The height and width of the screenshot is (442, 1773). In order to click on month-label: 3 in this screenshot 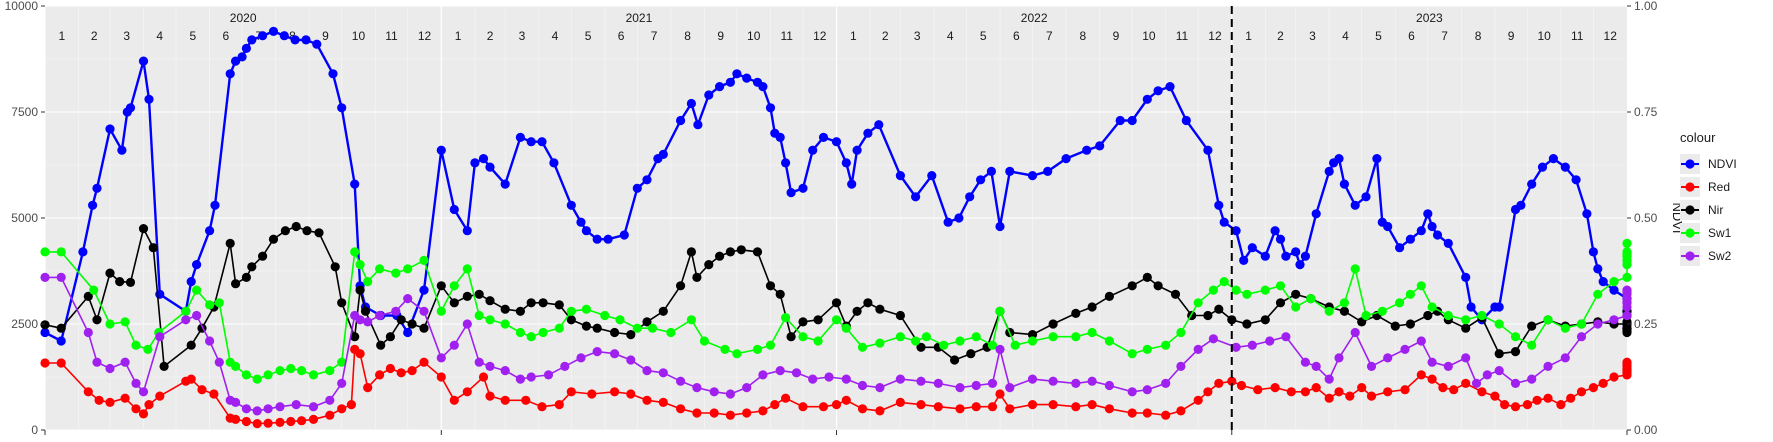, I will do `click(1312, 36)`.